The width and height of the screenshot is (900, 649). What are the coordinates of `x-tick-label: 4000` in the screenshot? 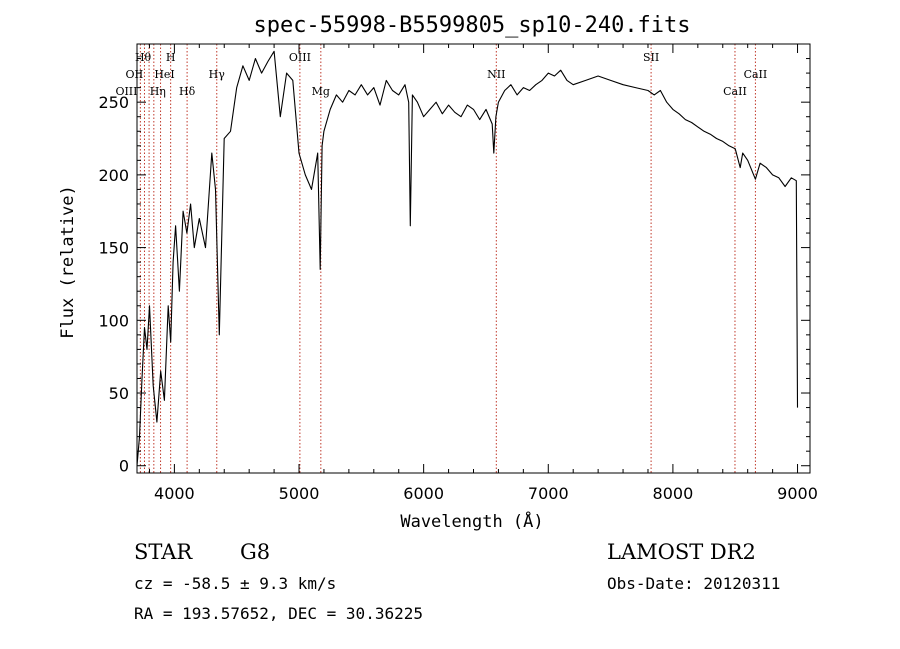 It's located at (174, 493).